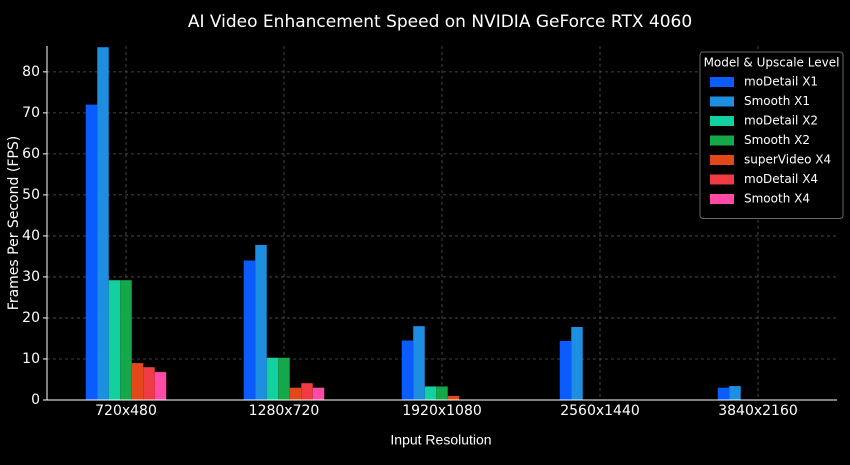  What do you see at coordinates (31, 113) in the screenshot?
I see `y-tick-label: 70` at bounding box center [31, 113].